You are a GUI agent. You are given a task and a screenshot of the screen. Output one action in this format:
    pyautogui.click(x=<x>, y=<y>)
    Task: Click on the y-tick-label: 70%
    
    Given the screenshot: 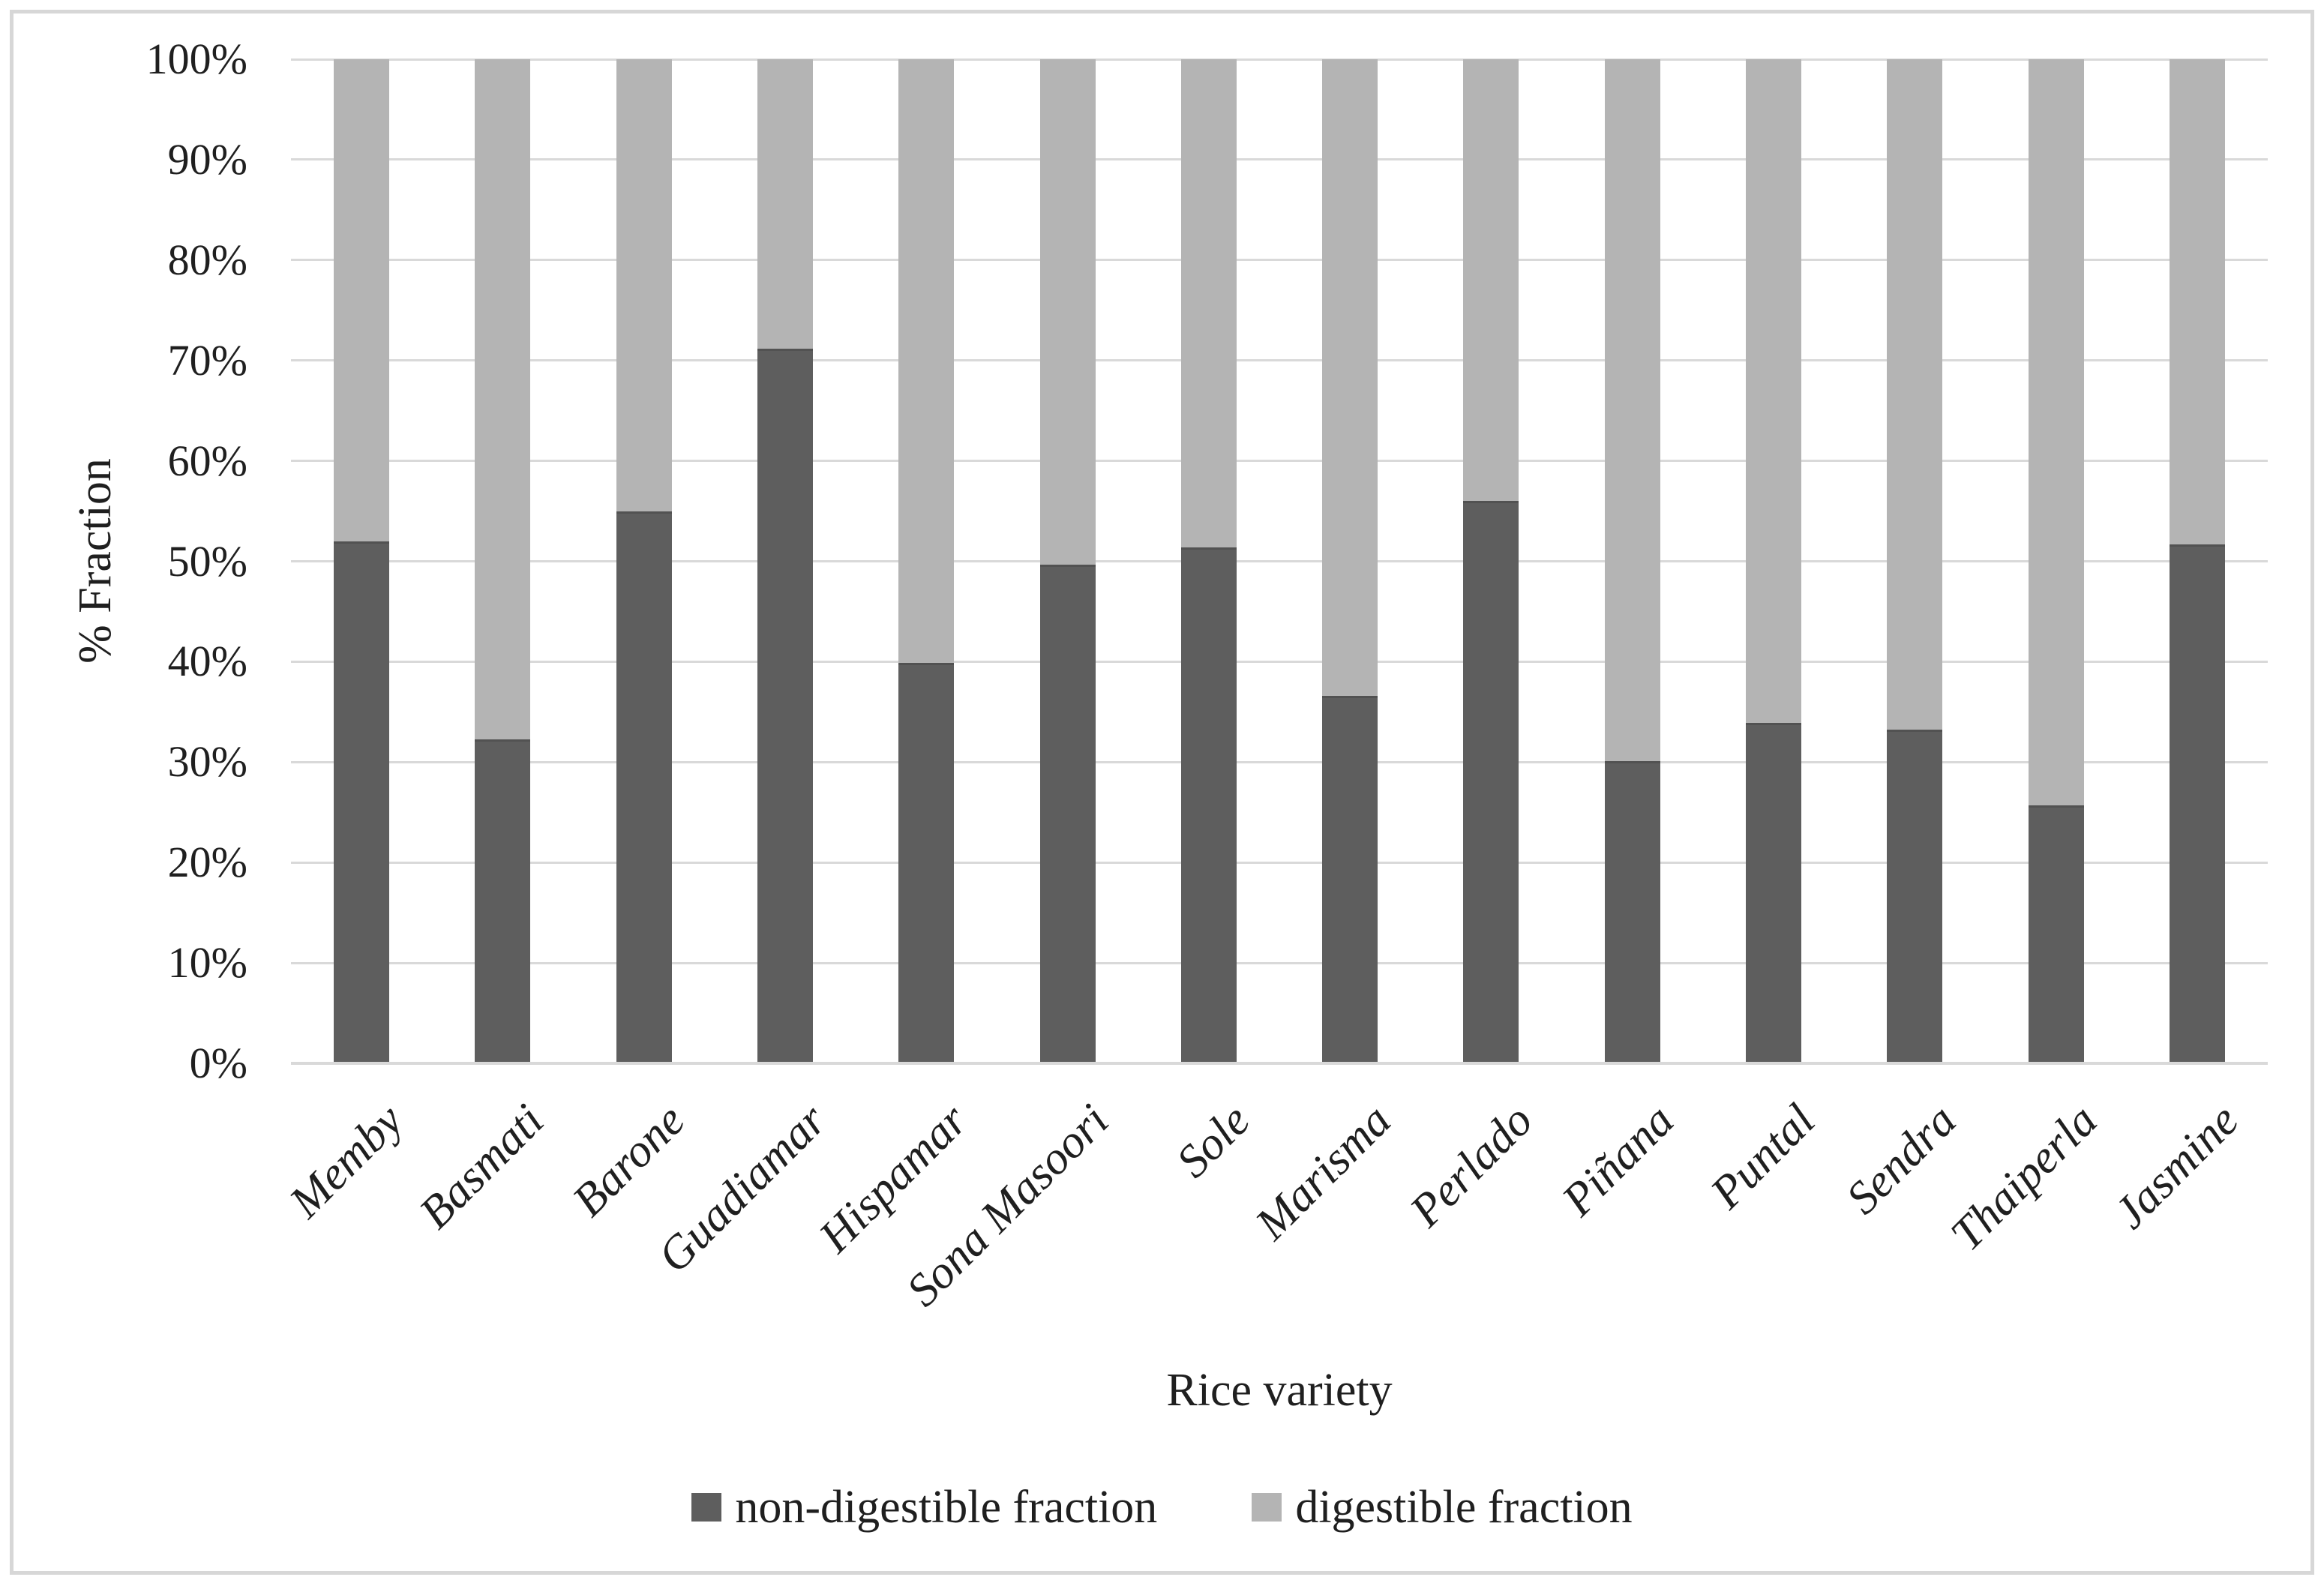 What is the action you would take?
    pyautogui.click(x=207, y=360)
    